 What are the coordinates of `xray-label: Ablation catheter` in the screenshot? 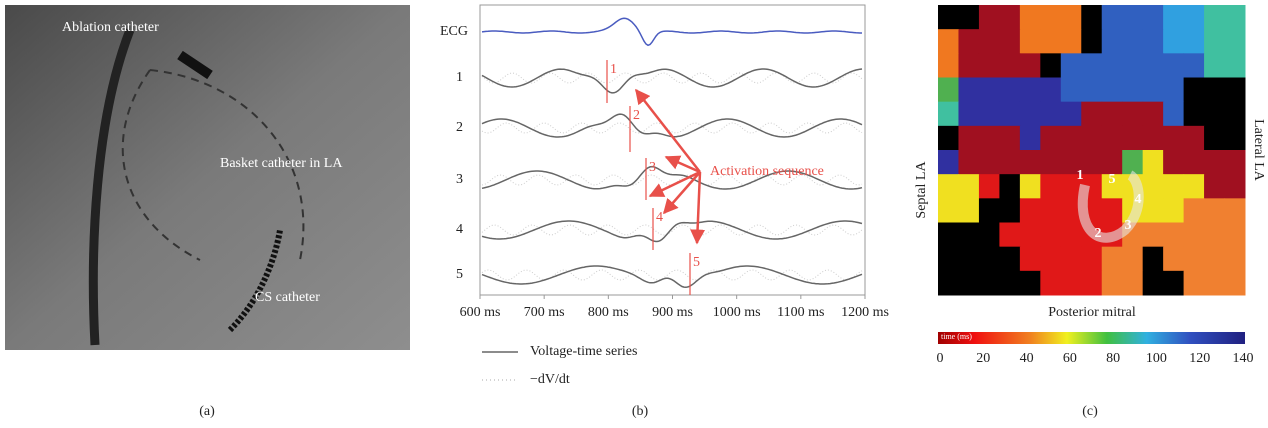 It's located at (110, 27).